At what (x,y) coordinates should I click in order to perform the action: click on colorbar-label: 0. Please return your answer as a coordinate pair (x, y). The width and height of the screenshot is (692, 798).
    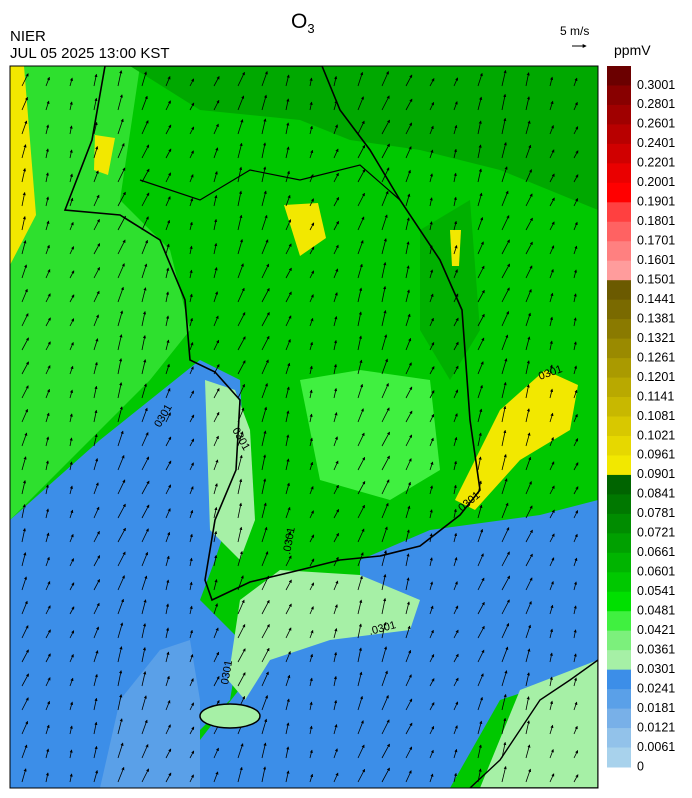
    Looking at the image, I should click on (640, 766).